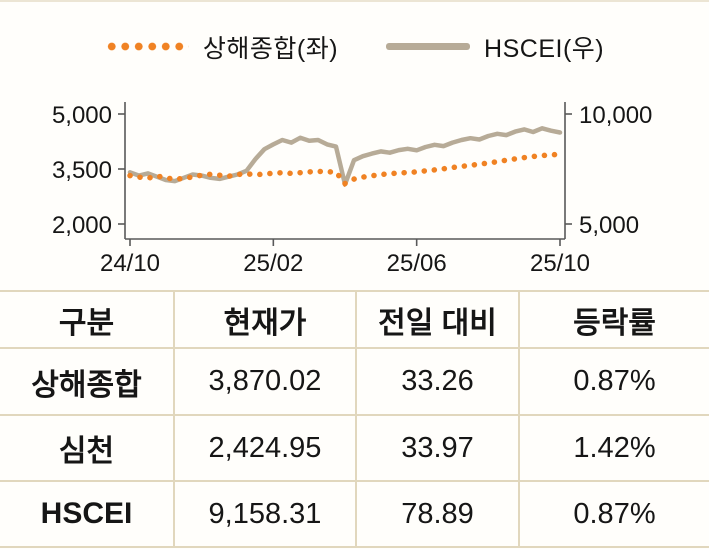 This screenshot has height=549, width=709. I want to click on table-cell: 33.26, so click(438, 382).